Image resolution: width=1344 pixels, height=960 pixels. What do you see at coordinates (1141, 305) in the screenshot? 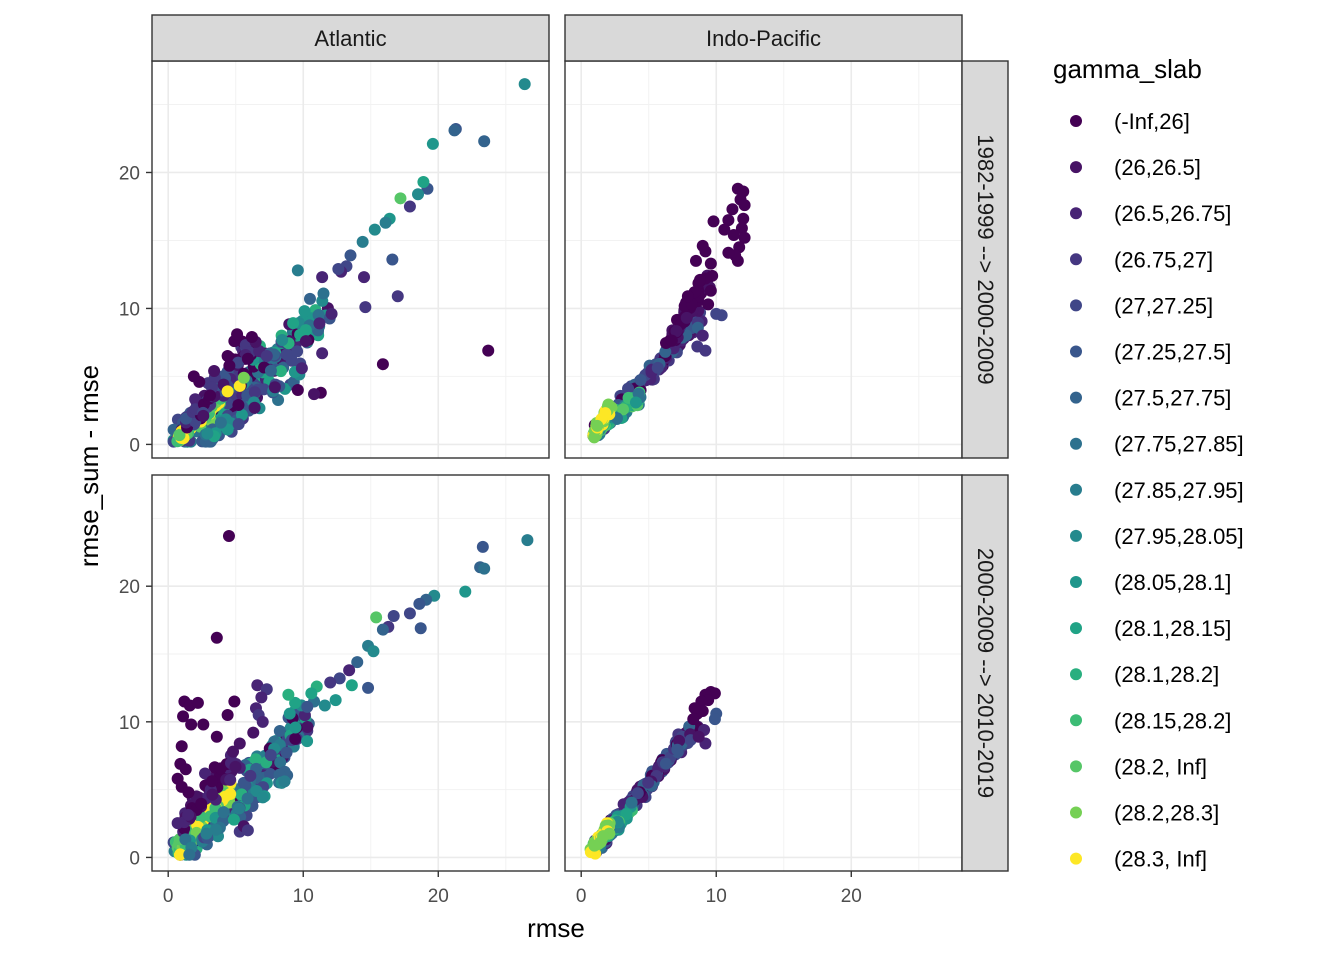
I see `legend-item: (27,27.25]` at bounding box center [1141, 305].